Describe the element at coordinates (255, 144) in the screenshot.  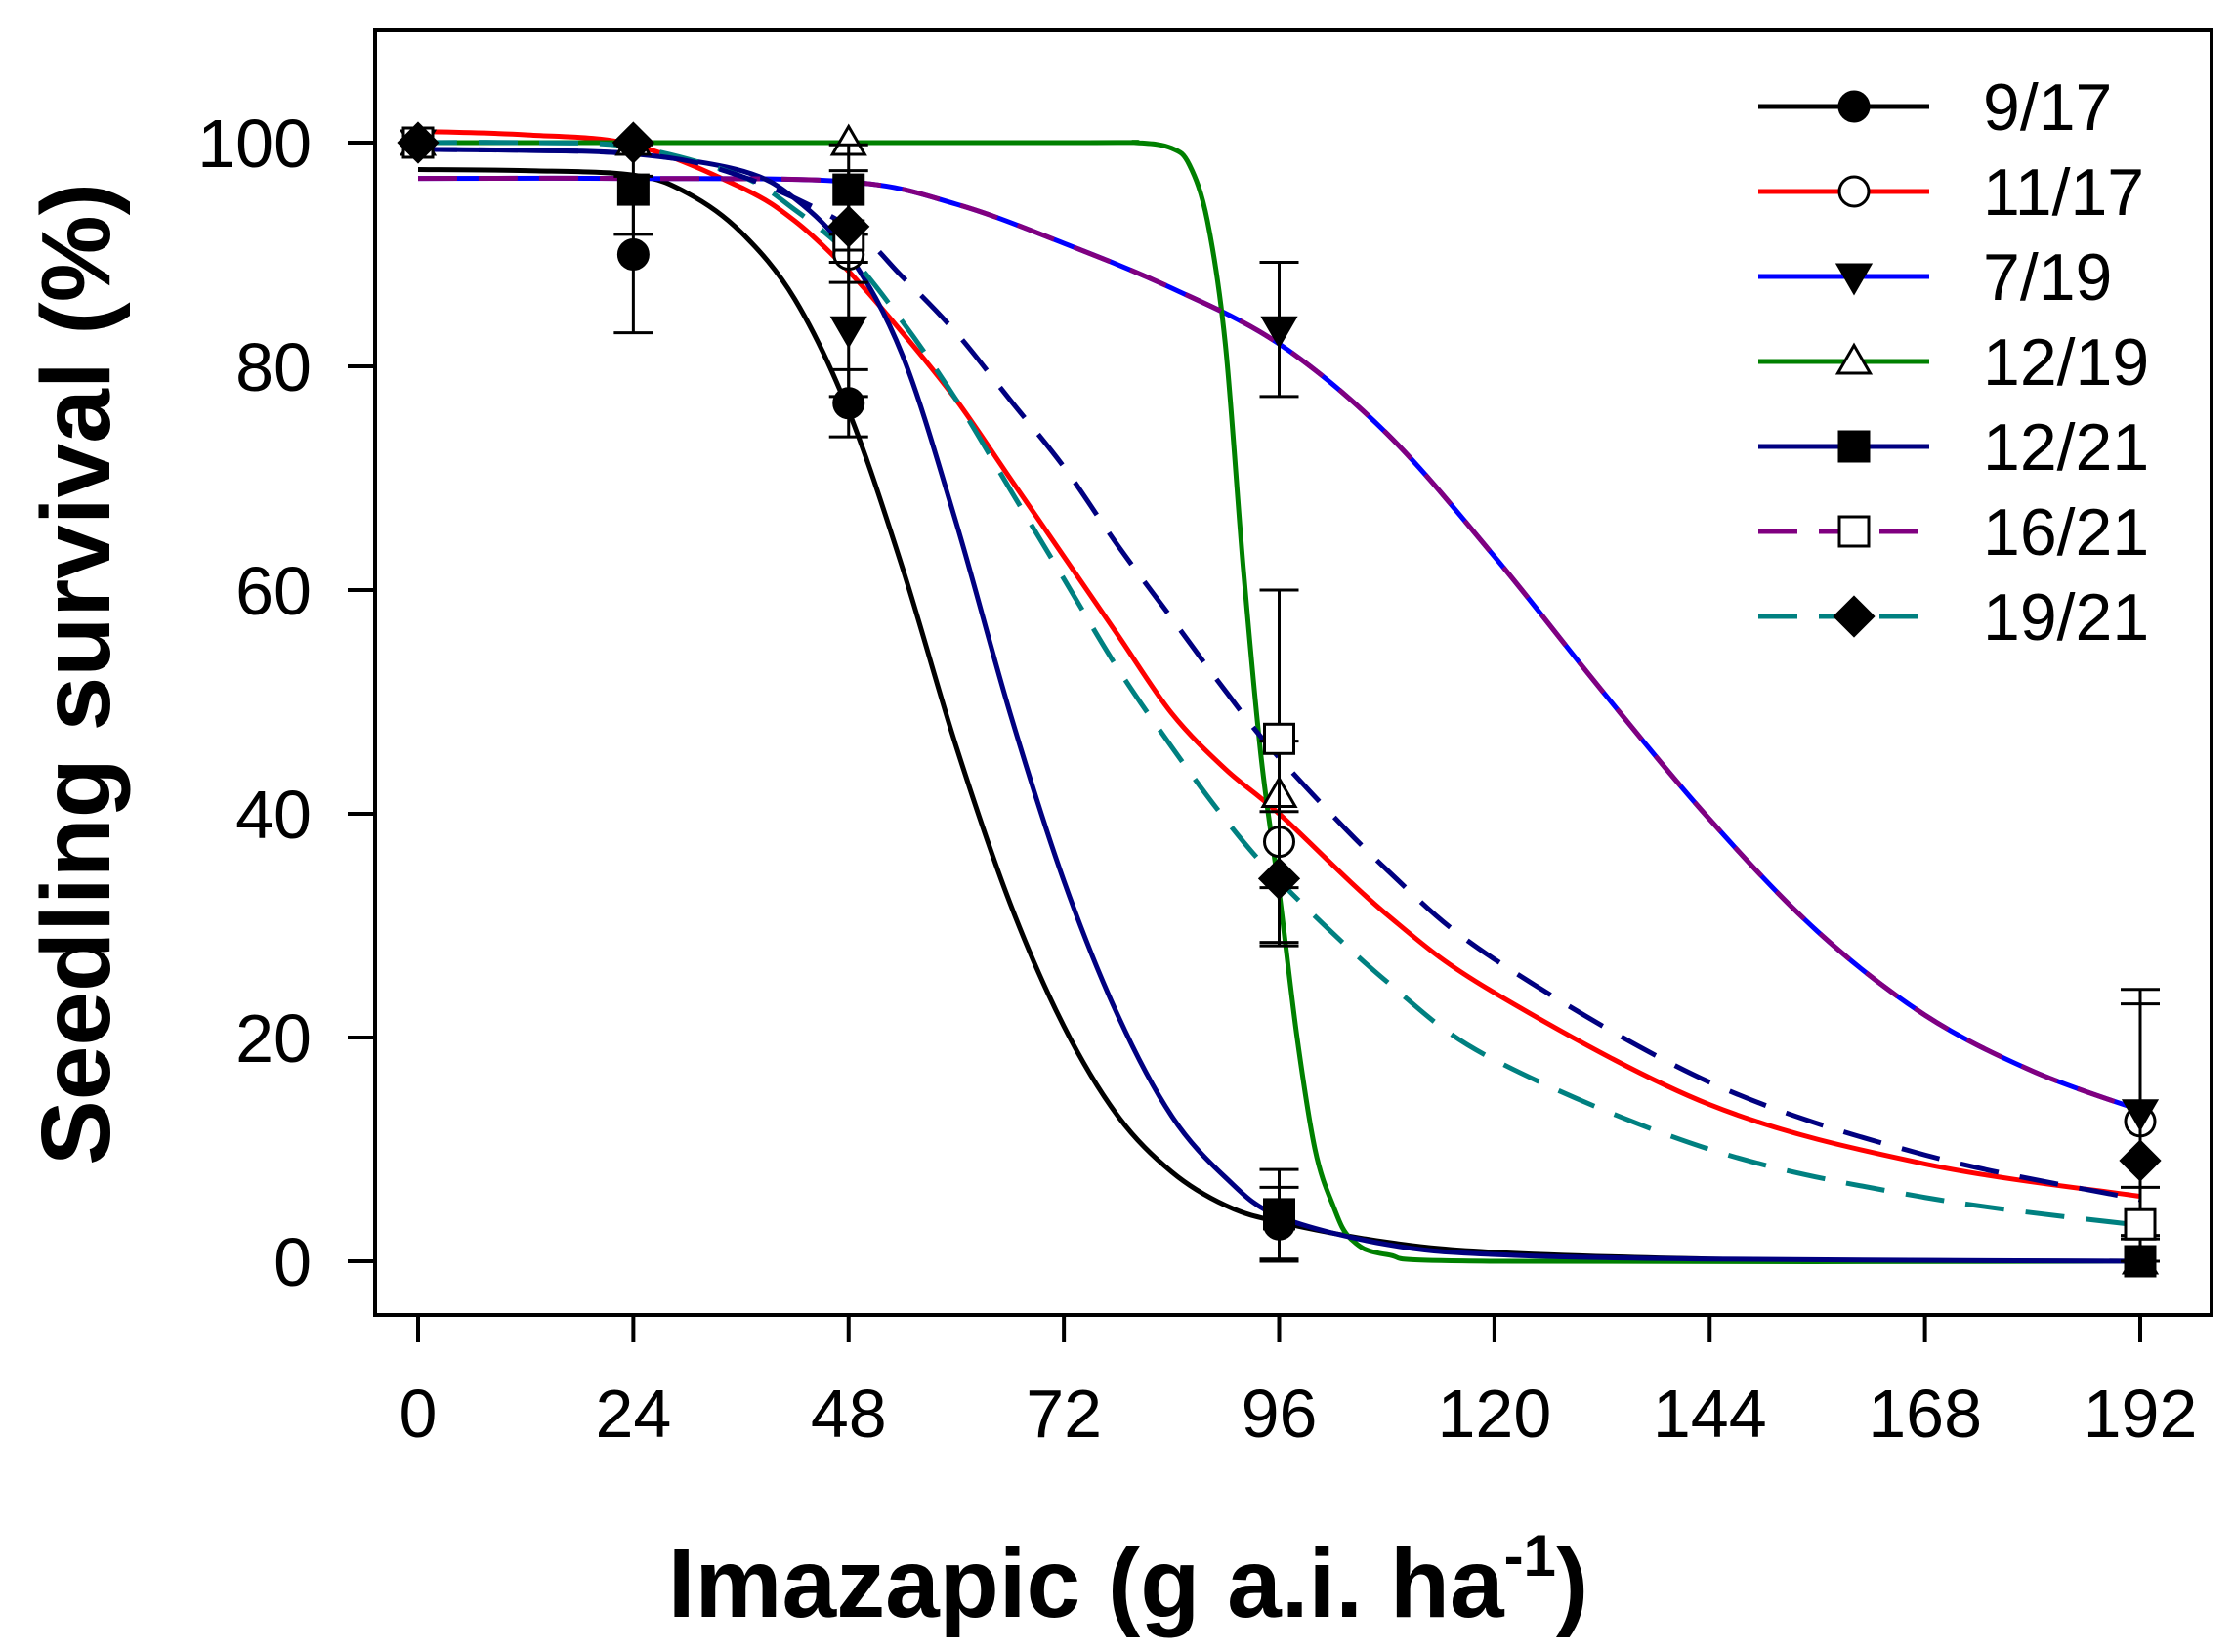
I see `y-tick-label: 100` at that location.